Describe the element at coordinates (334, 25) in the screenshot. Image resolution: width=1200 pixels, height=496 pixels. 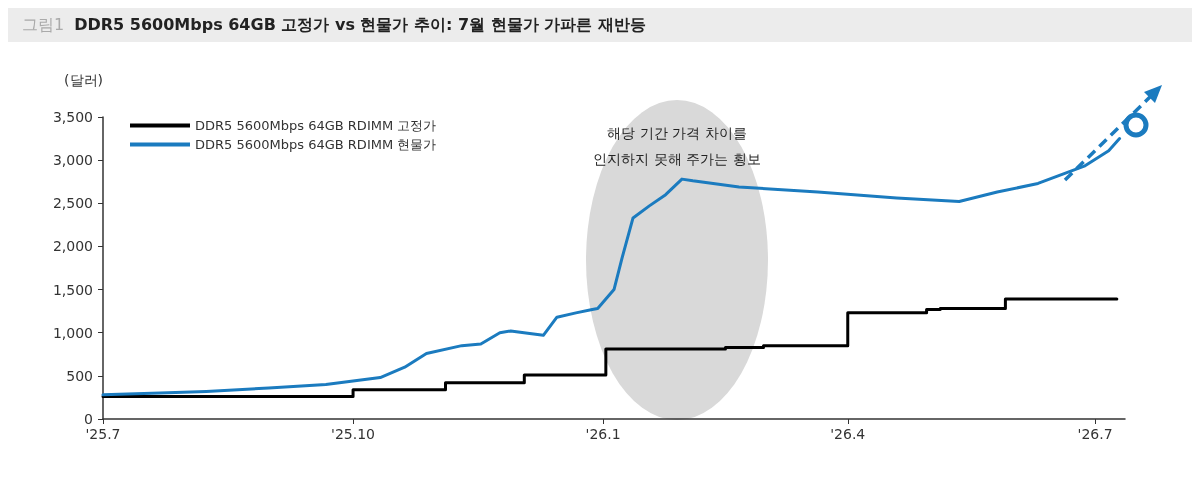
I see `chart-title: 그림1 DDR5 5600Mbps 64GB 고정가 vs 현물가 추이: 7월 현물가 가파른 재반등` at that location.